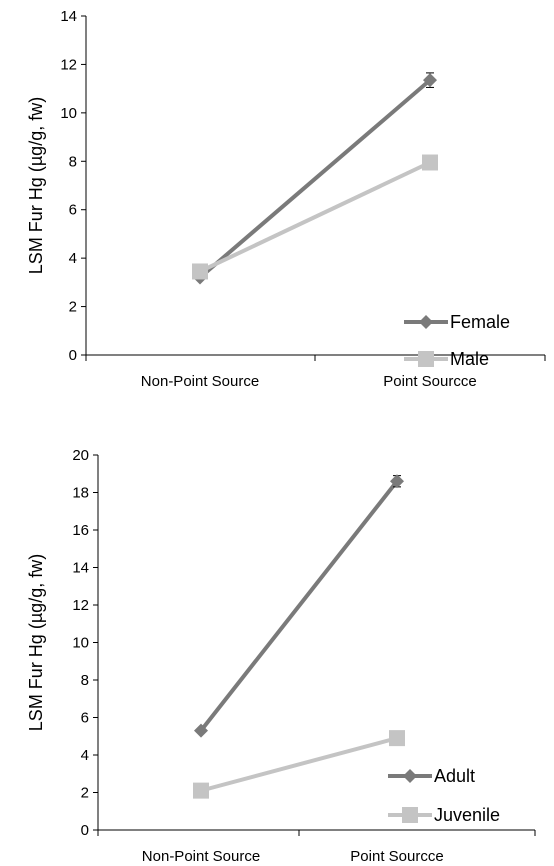 The width and height of the screenshot is (554, 866). What do you see at coordinates (469, 359) in the screenshot?
I see `legend-label-male: Male` at bounding box center [469, 359].